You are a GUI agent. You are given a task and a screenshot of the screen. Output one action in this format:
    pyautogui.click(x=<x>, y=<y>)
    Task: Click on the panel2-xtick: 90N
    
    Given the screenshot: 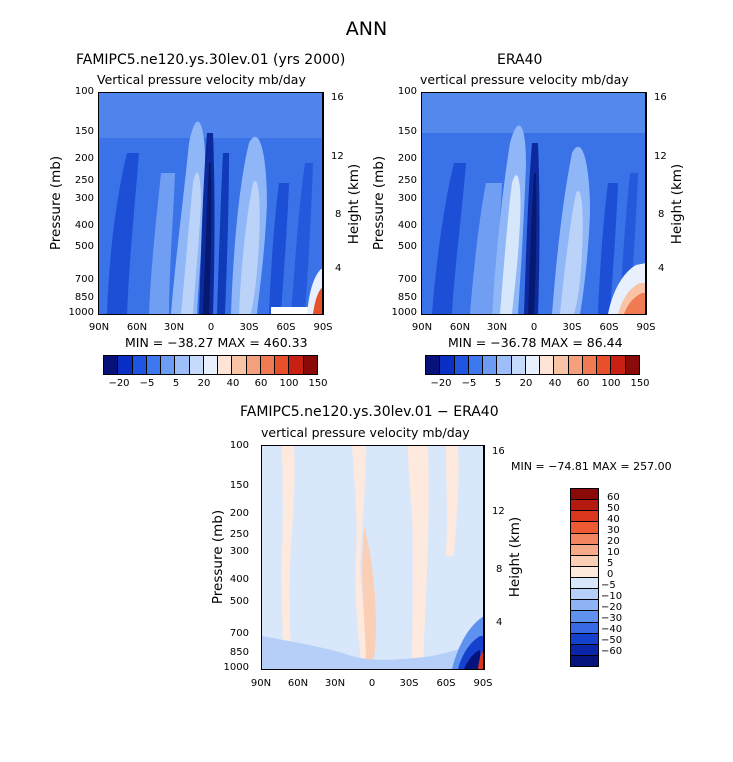 What is the action you would take?
    pyautogui.click(x=422, y=327)
    